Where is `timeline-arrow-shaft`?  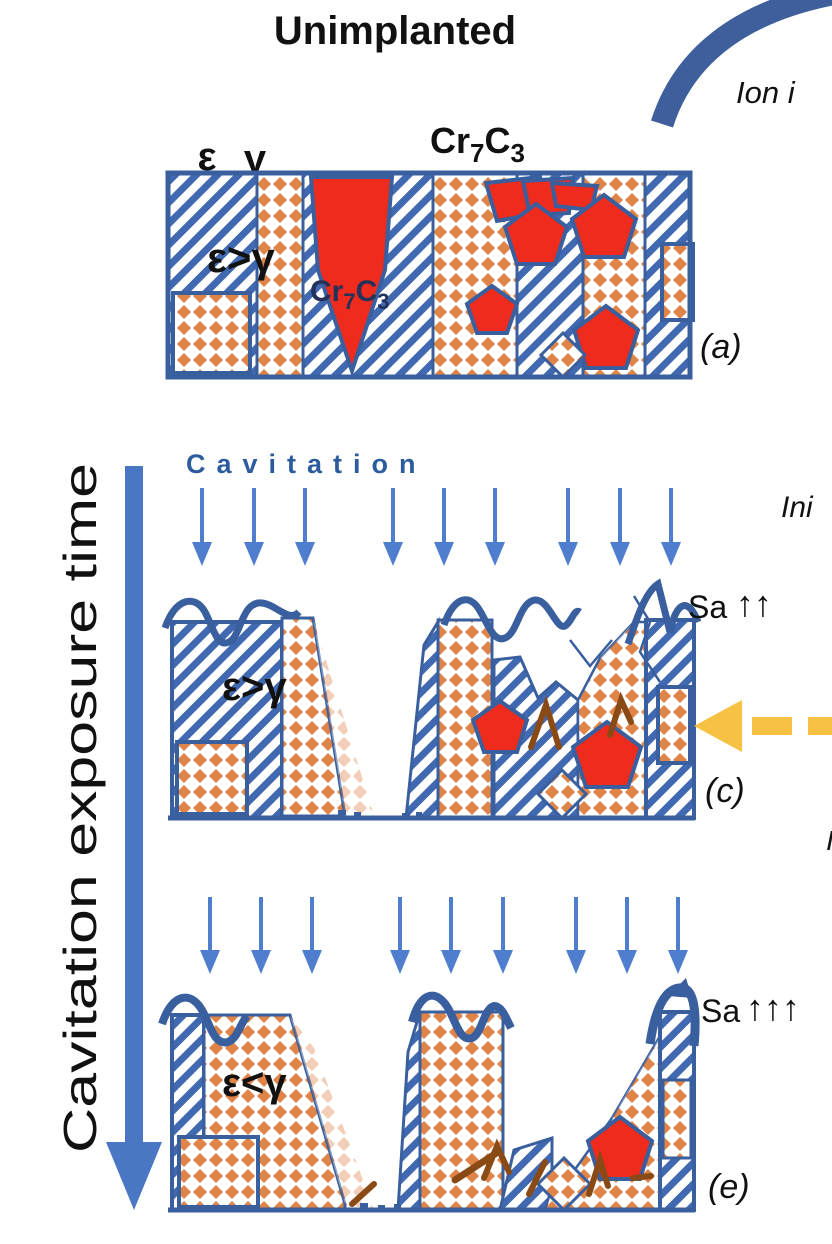 timeline-arrow-shaft is located at coordinates (134, 805).